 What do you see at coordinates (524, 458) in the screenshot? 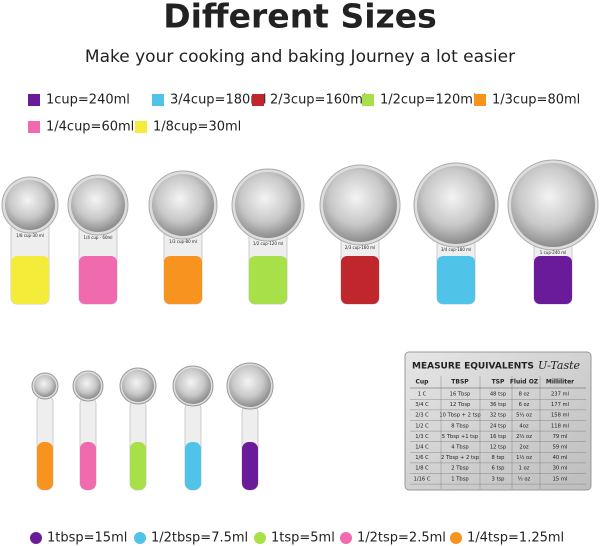
I see `table-cell: 1⅓ oz` at bounding box center [524, 458].